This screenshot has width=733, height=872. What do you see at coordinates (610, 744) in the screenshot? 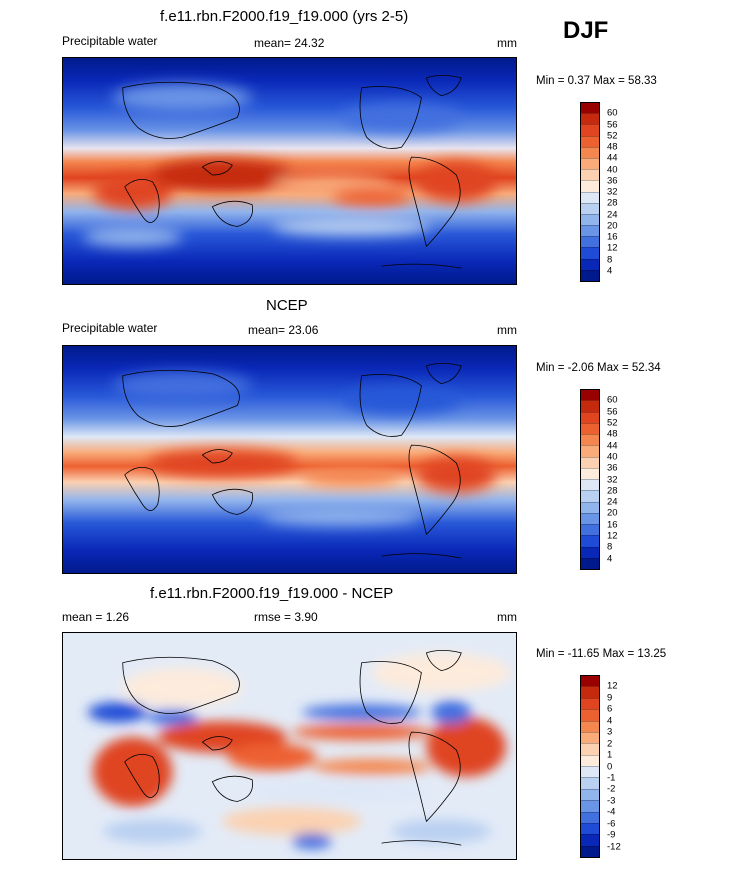
I see `colorbar-tick-label: 2` at bounding box center [610, 744].